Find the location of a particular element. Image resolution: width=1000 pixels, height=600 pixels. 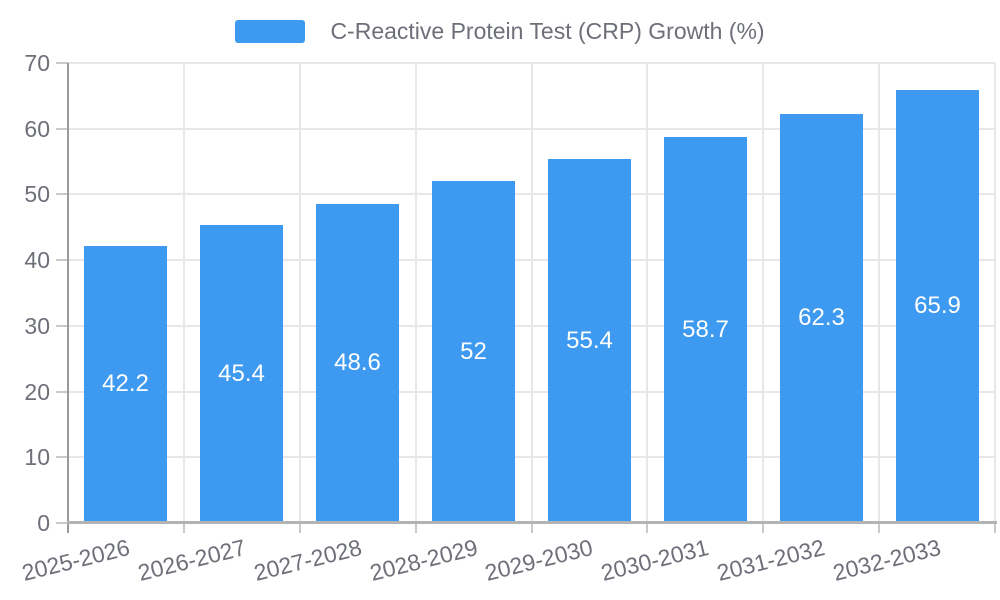

bar-value-label: 65.9 is located at coordinates (937, 306).